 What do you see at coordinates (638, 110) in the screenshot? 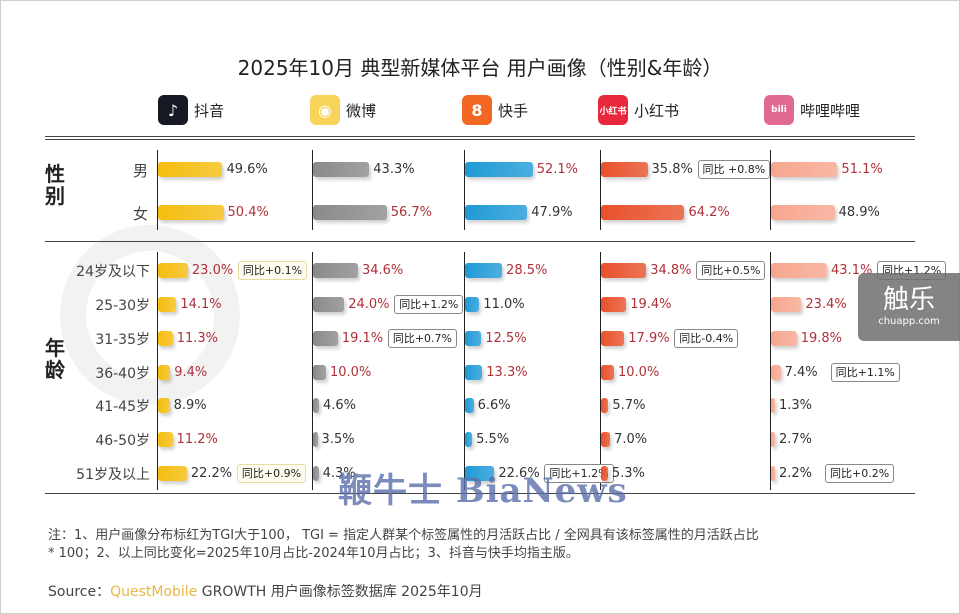
I see `platform-header: 小红书 小红书` at bounding box center [638, 110].